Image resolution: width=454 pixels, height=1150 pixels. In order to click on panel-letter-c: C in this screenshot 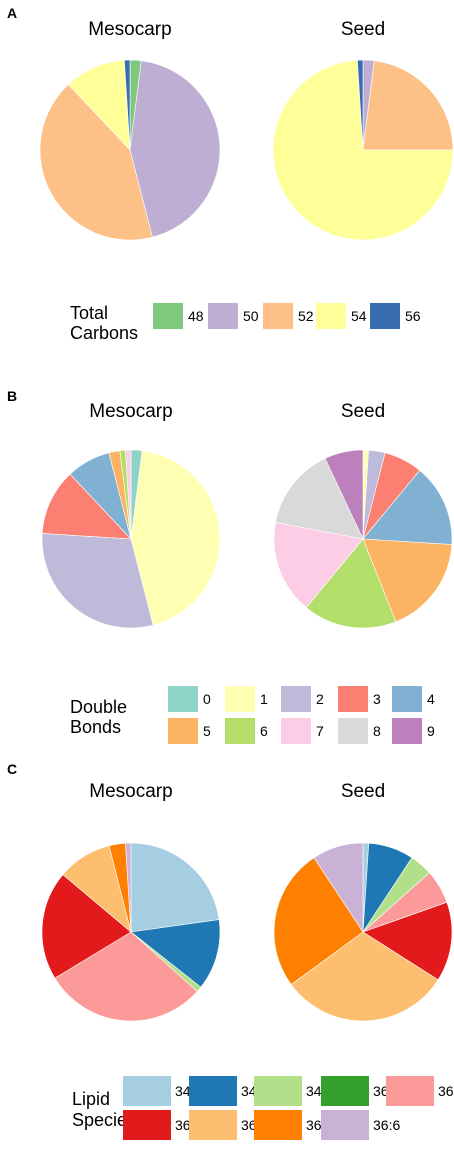, I will do `click(12, 769)`.